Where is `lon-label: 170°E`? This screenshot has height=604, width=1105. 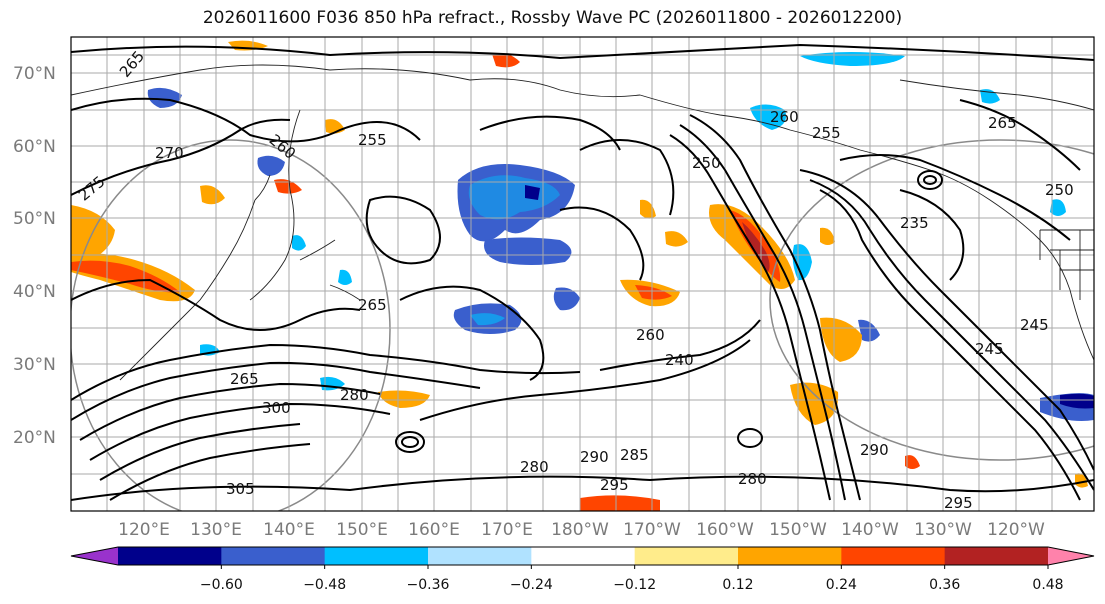
lon-label: 170°E is located at coordinates (507, 530).